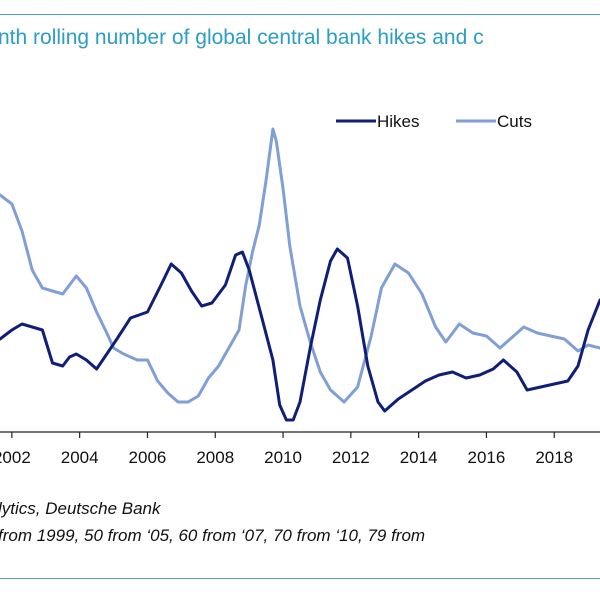  Describe the element at coordinates (300, 14) in the screenshot. I see `top-rule` at that location.